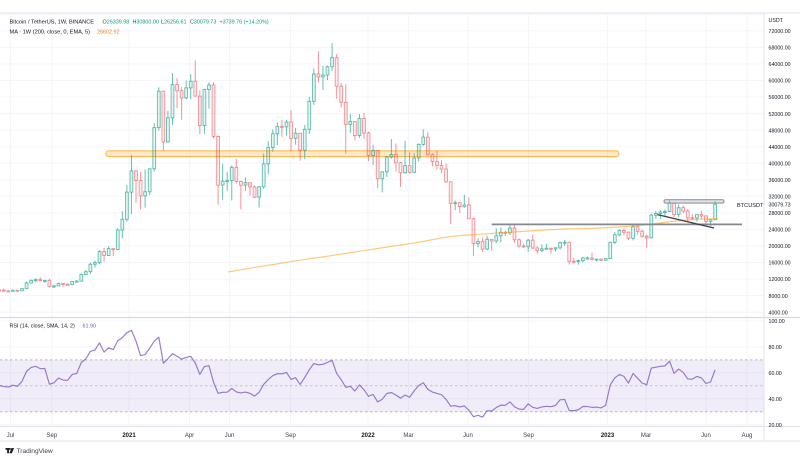 The image size is (800, 464). Describe the element at coordinates (775, 426) in the screenshot. I see `svg-text: 20.00` at that location.